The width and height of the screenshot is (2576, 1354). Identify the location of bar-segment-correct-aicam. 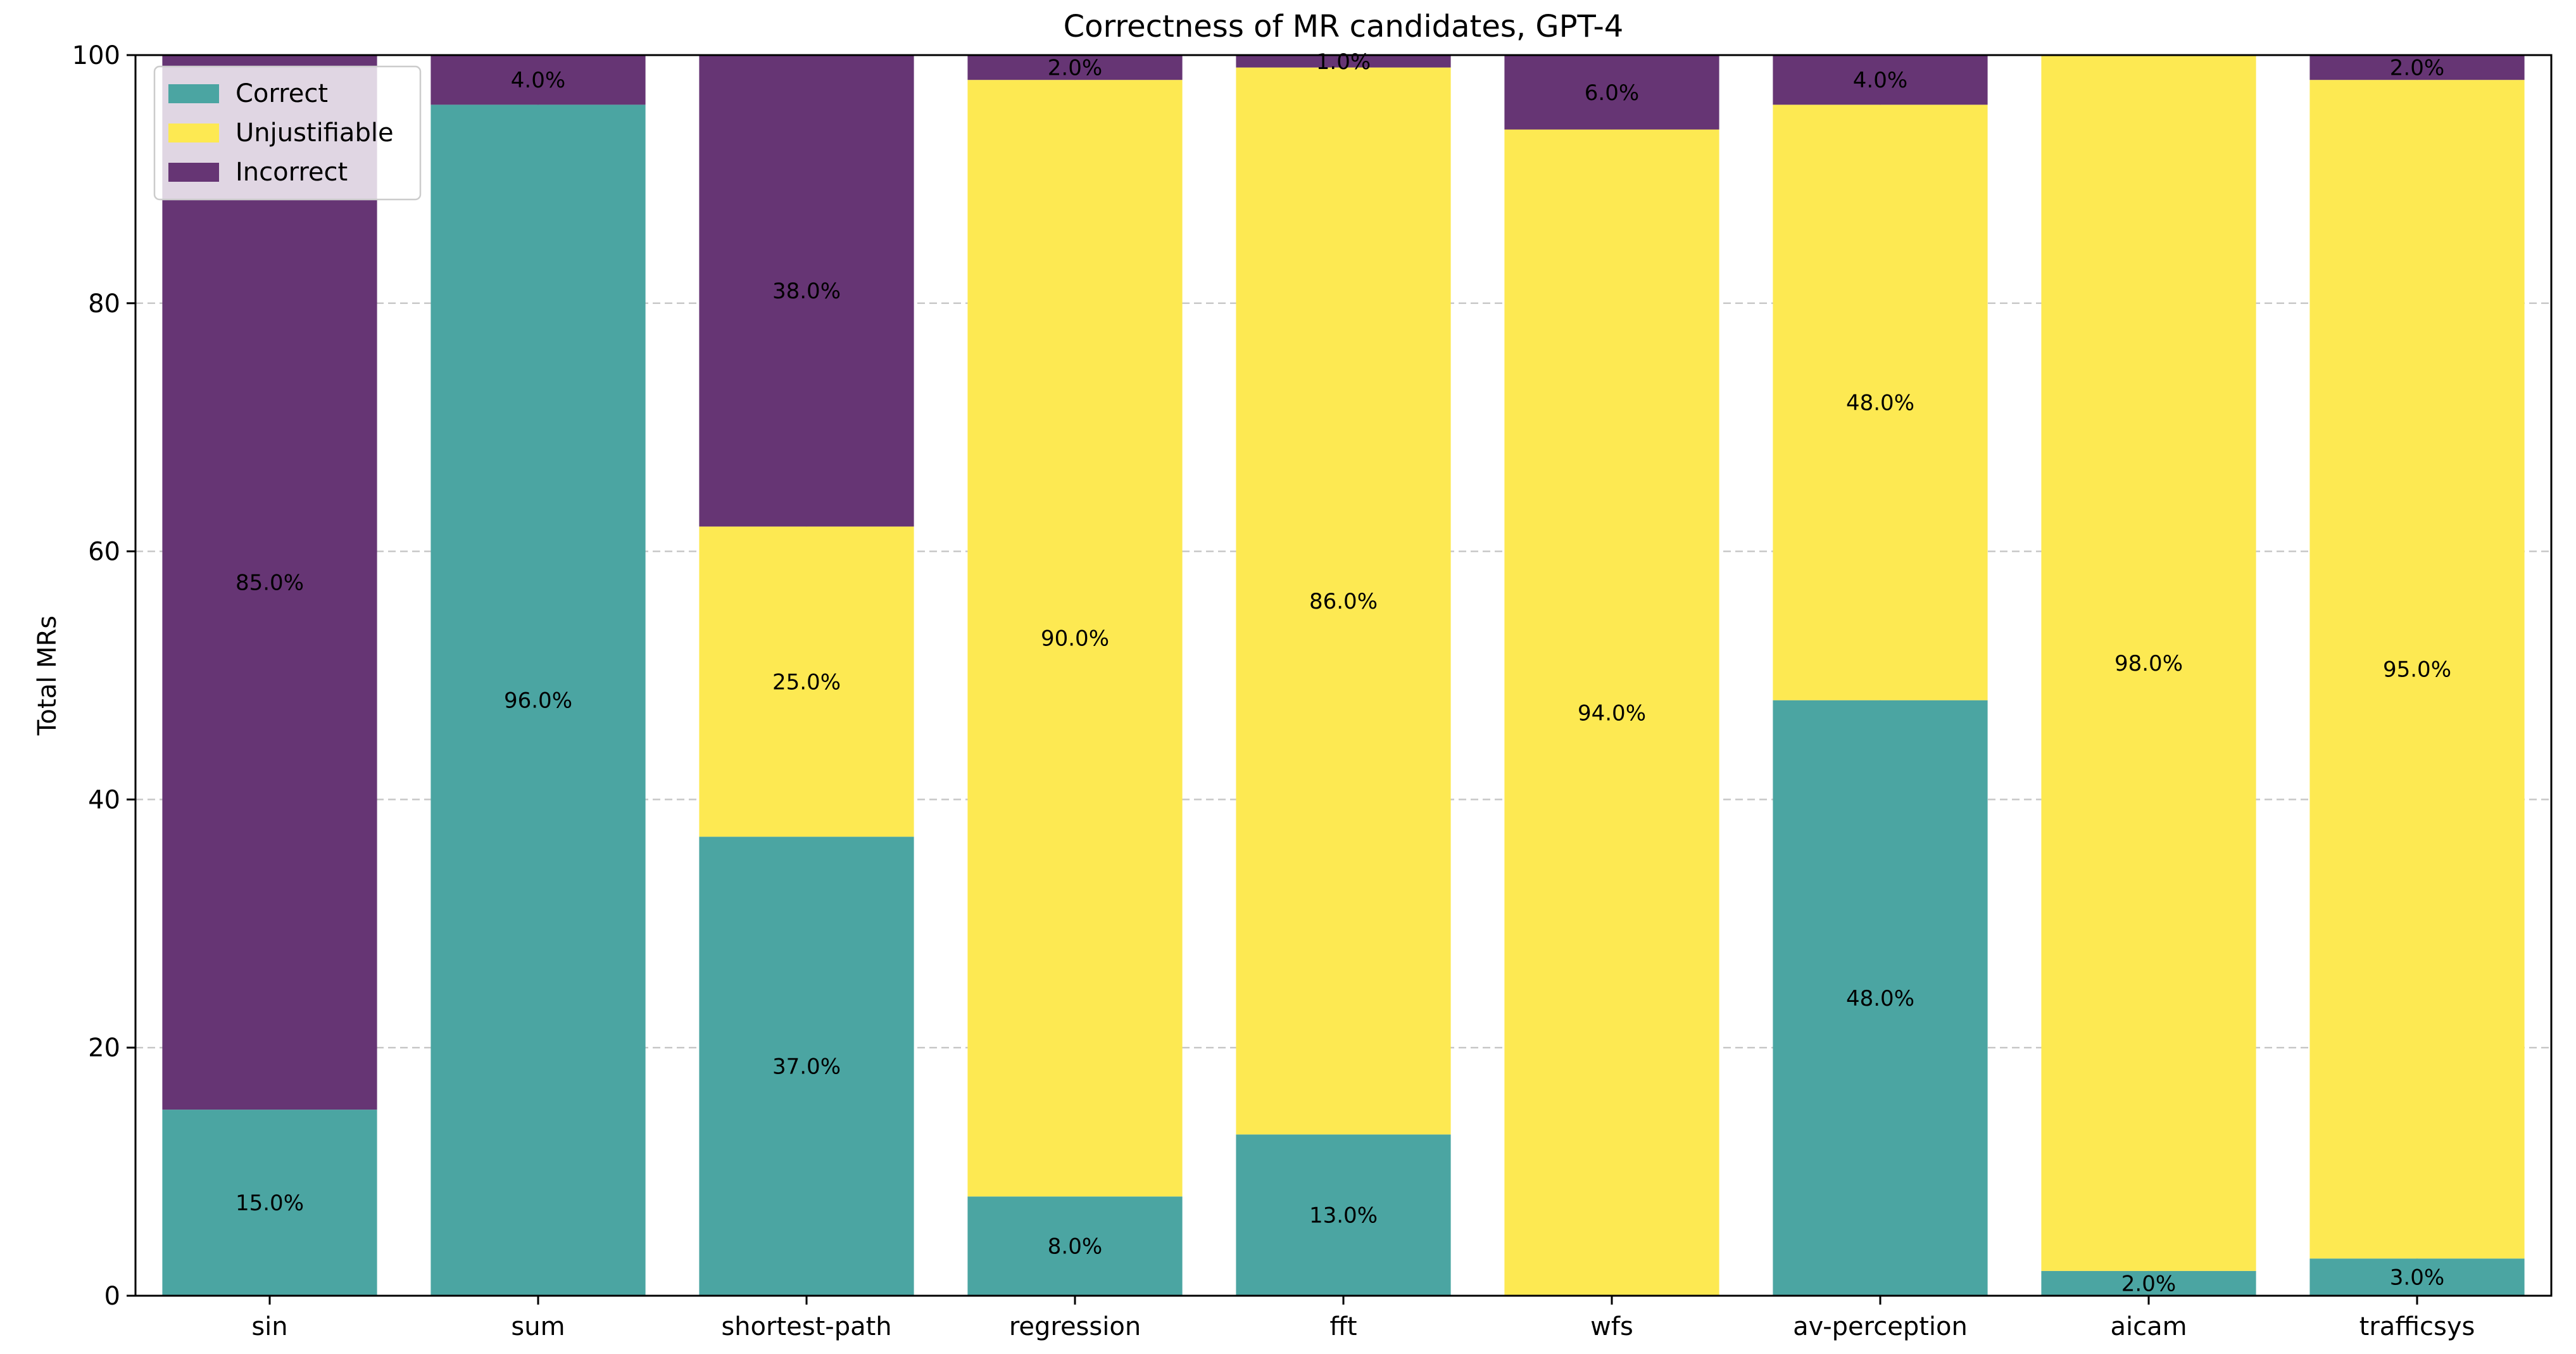
(2148, 1283).